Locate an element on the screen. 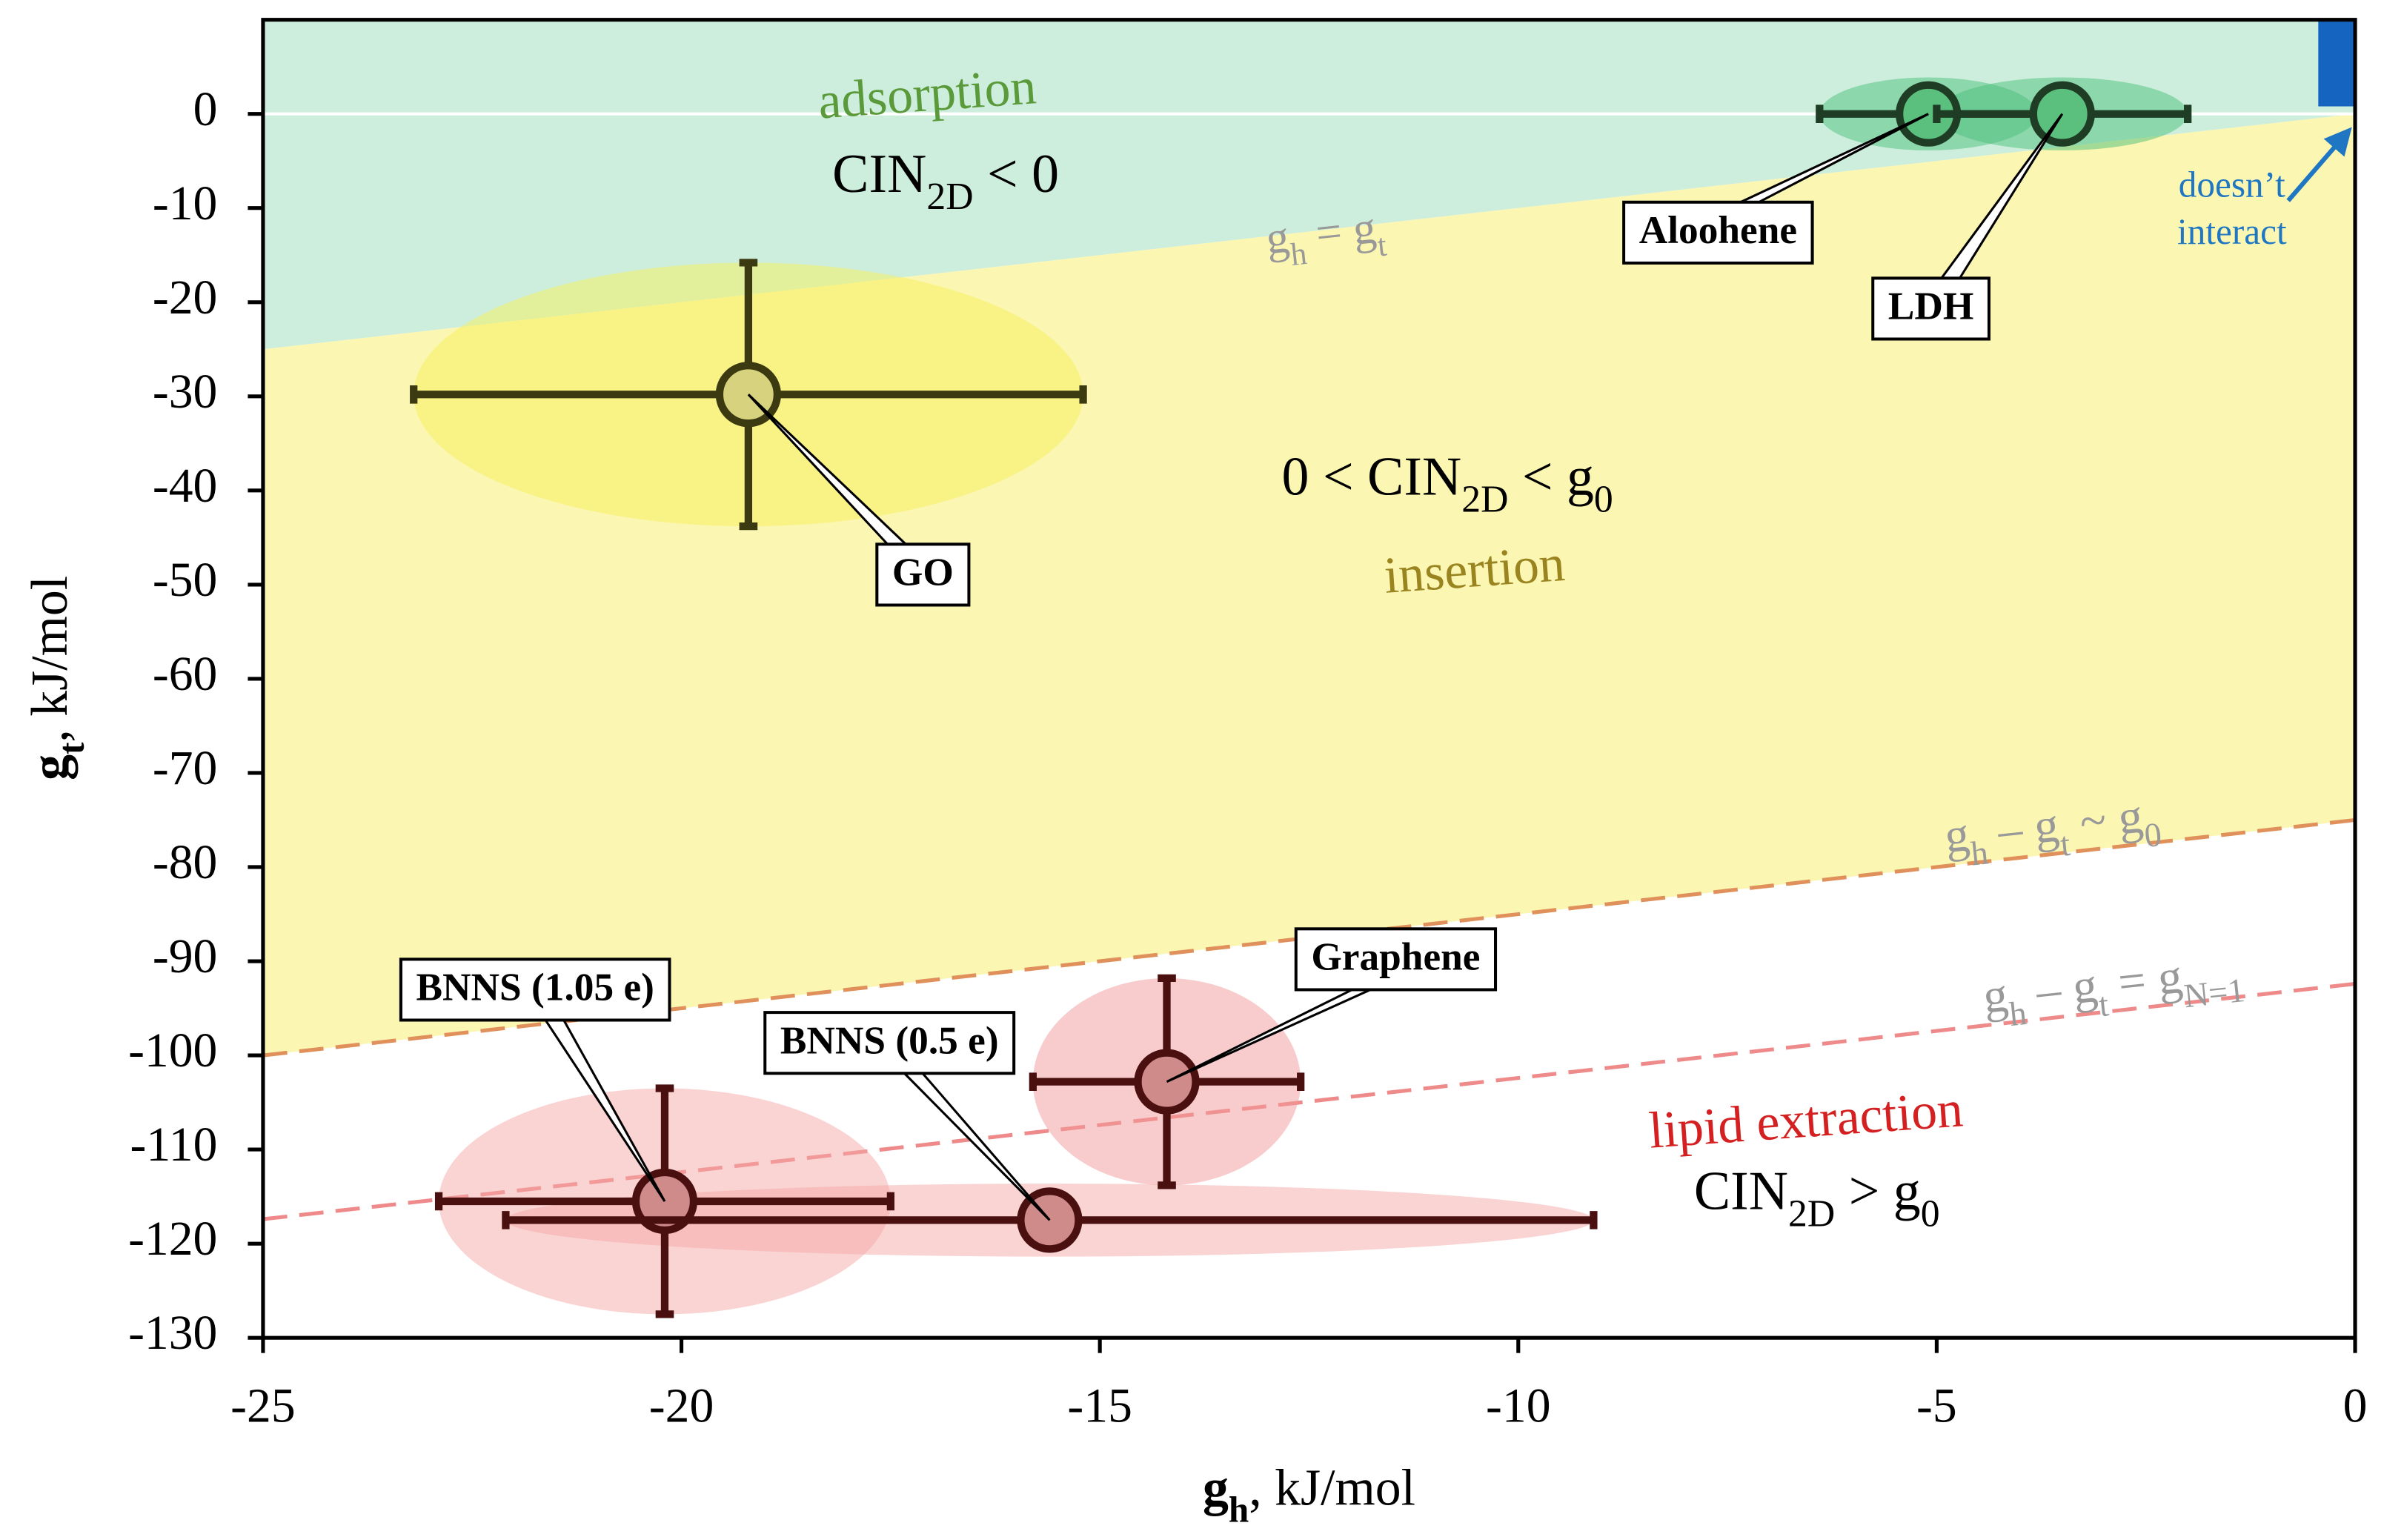 The image size is (2384, 1540). annotation: gh = gt is located at coordinates (1326, 239).